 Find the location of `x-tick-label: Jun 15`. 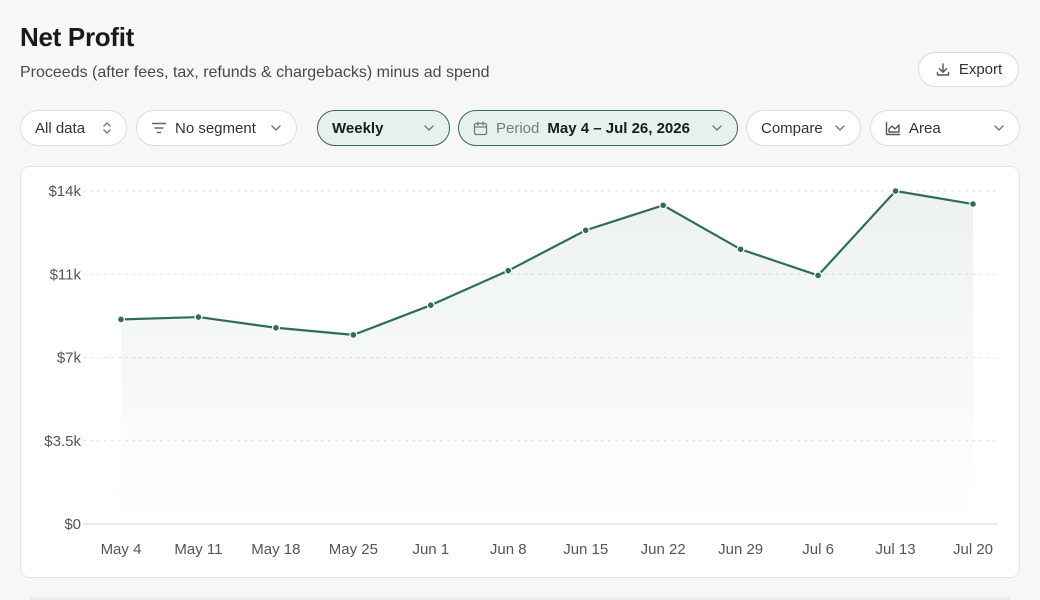

x-tick-label: Jun 15 is located at coordinates (585, 549).